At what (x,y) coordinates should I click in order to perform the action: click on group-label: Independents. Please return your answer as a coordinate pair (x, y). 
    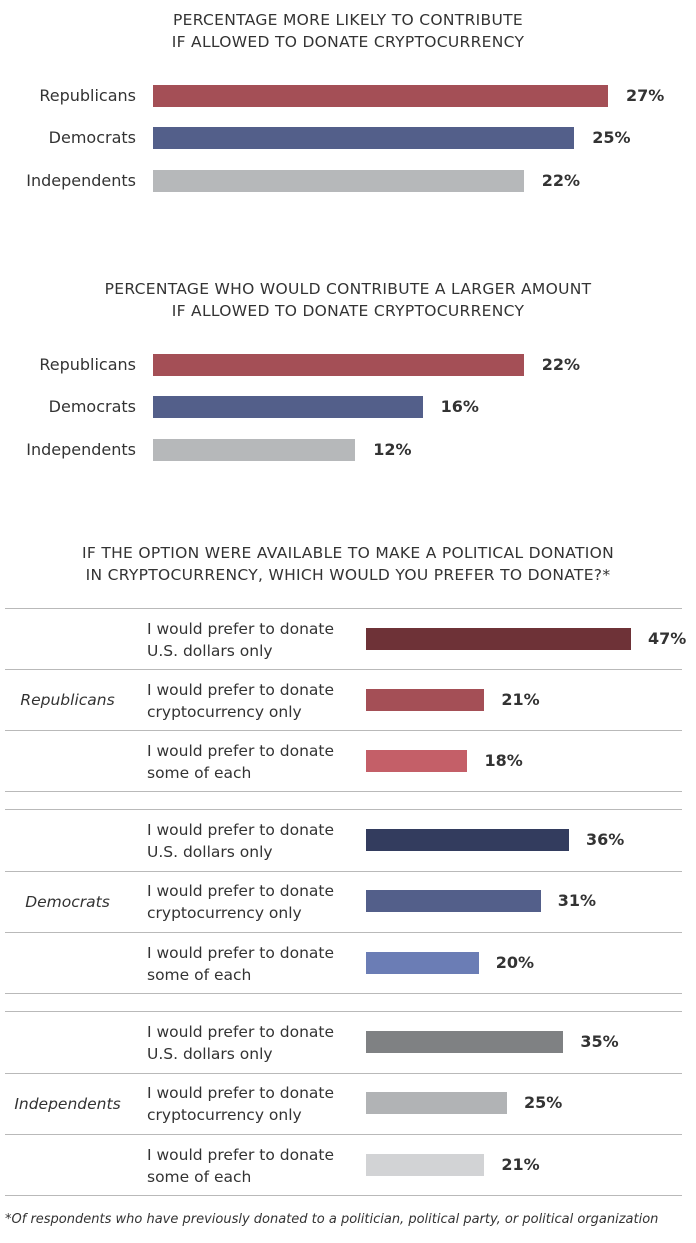
    Looking at the image, I should click on (67, 1104).